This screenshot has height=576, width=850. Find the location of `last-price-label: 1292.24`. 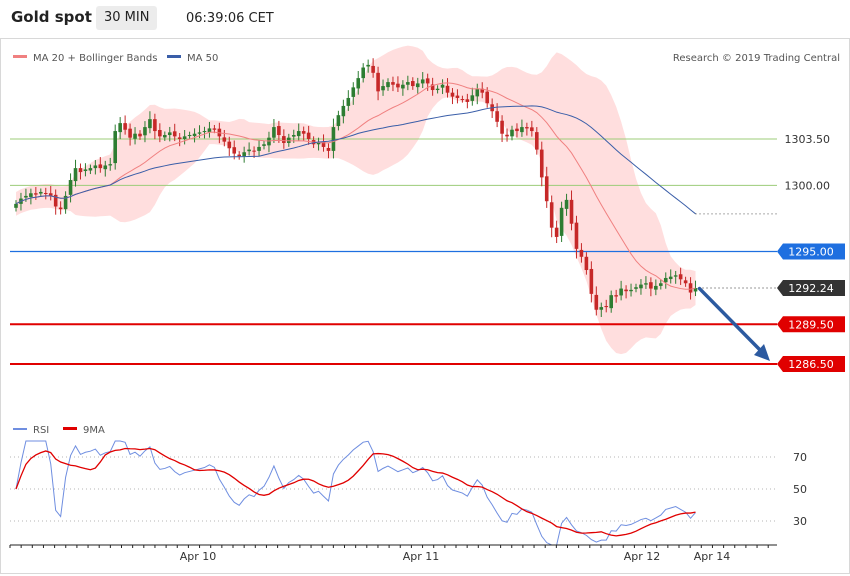

last-price-label: 1292.24 is located at coordinates (811, 288).